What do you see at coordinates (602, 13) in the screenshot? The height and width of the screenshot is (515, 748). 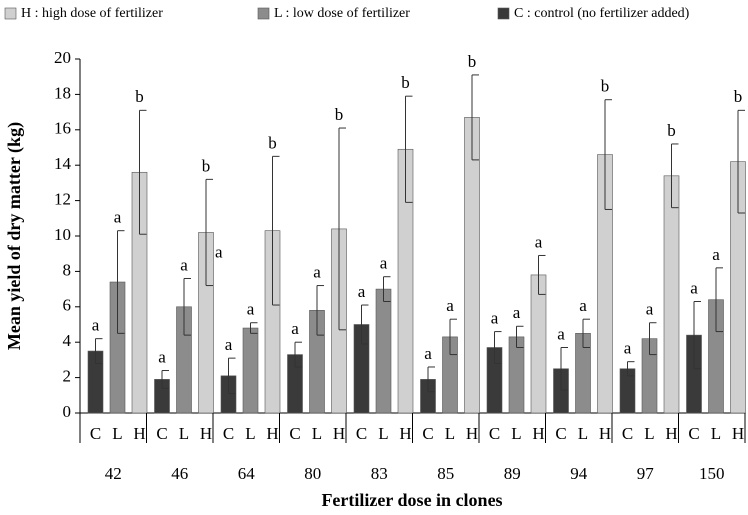 I see `legend-label: C : control (no fertilizer added)` at bounding box center [602, 13].